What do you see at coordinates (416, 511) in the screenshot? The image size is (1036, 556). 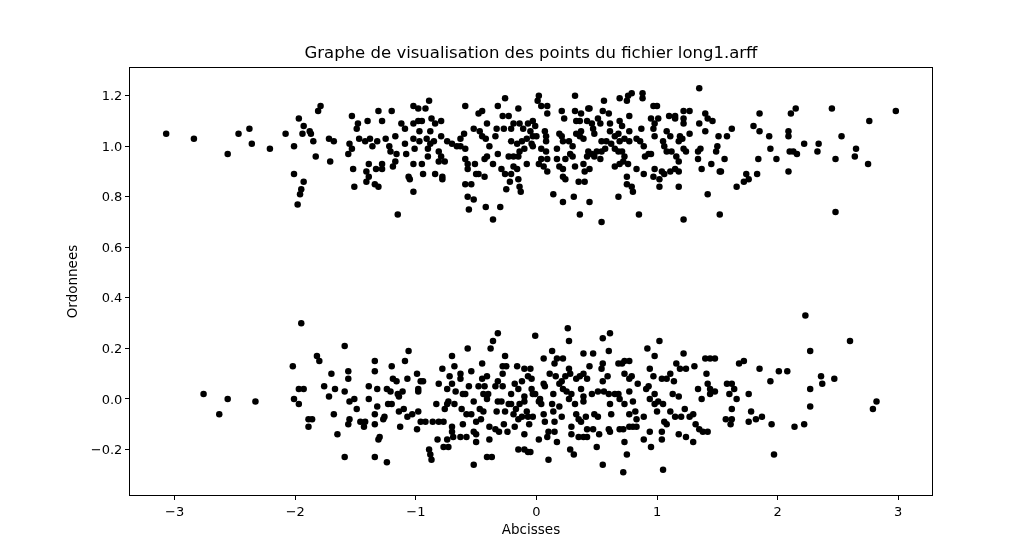 I see `x-tick-label: −1` at bounding box center [416, 511].